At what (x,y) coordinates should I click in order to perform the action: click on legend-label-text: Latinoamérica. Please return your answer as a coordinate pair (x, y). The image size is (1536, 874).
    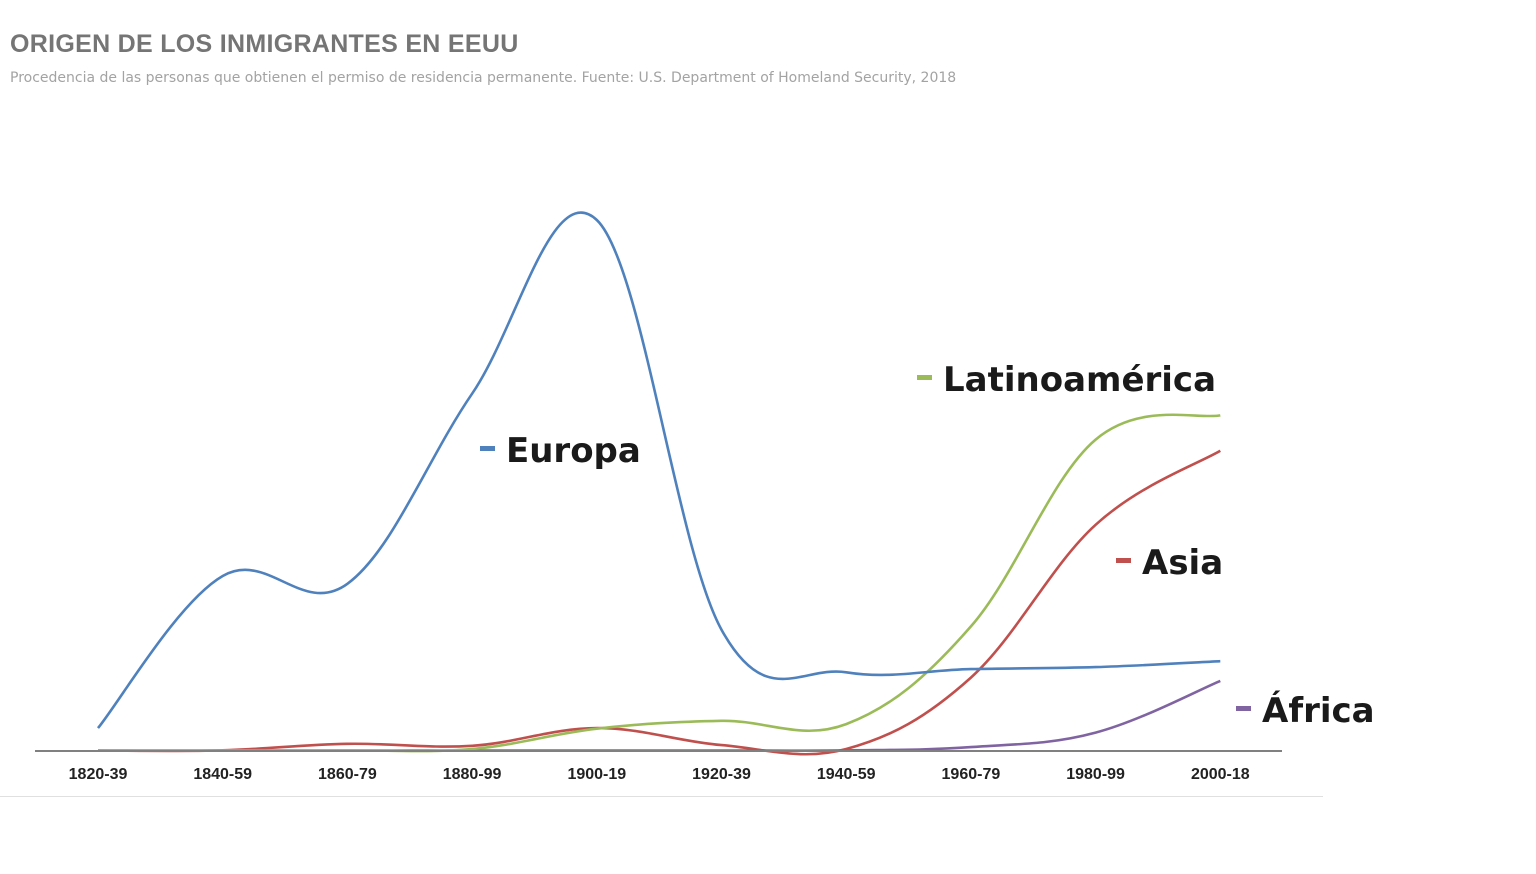
    Looking at the image, I should click on (1079, 380).